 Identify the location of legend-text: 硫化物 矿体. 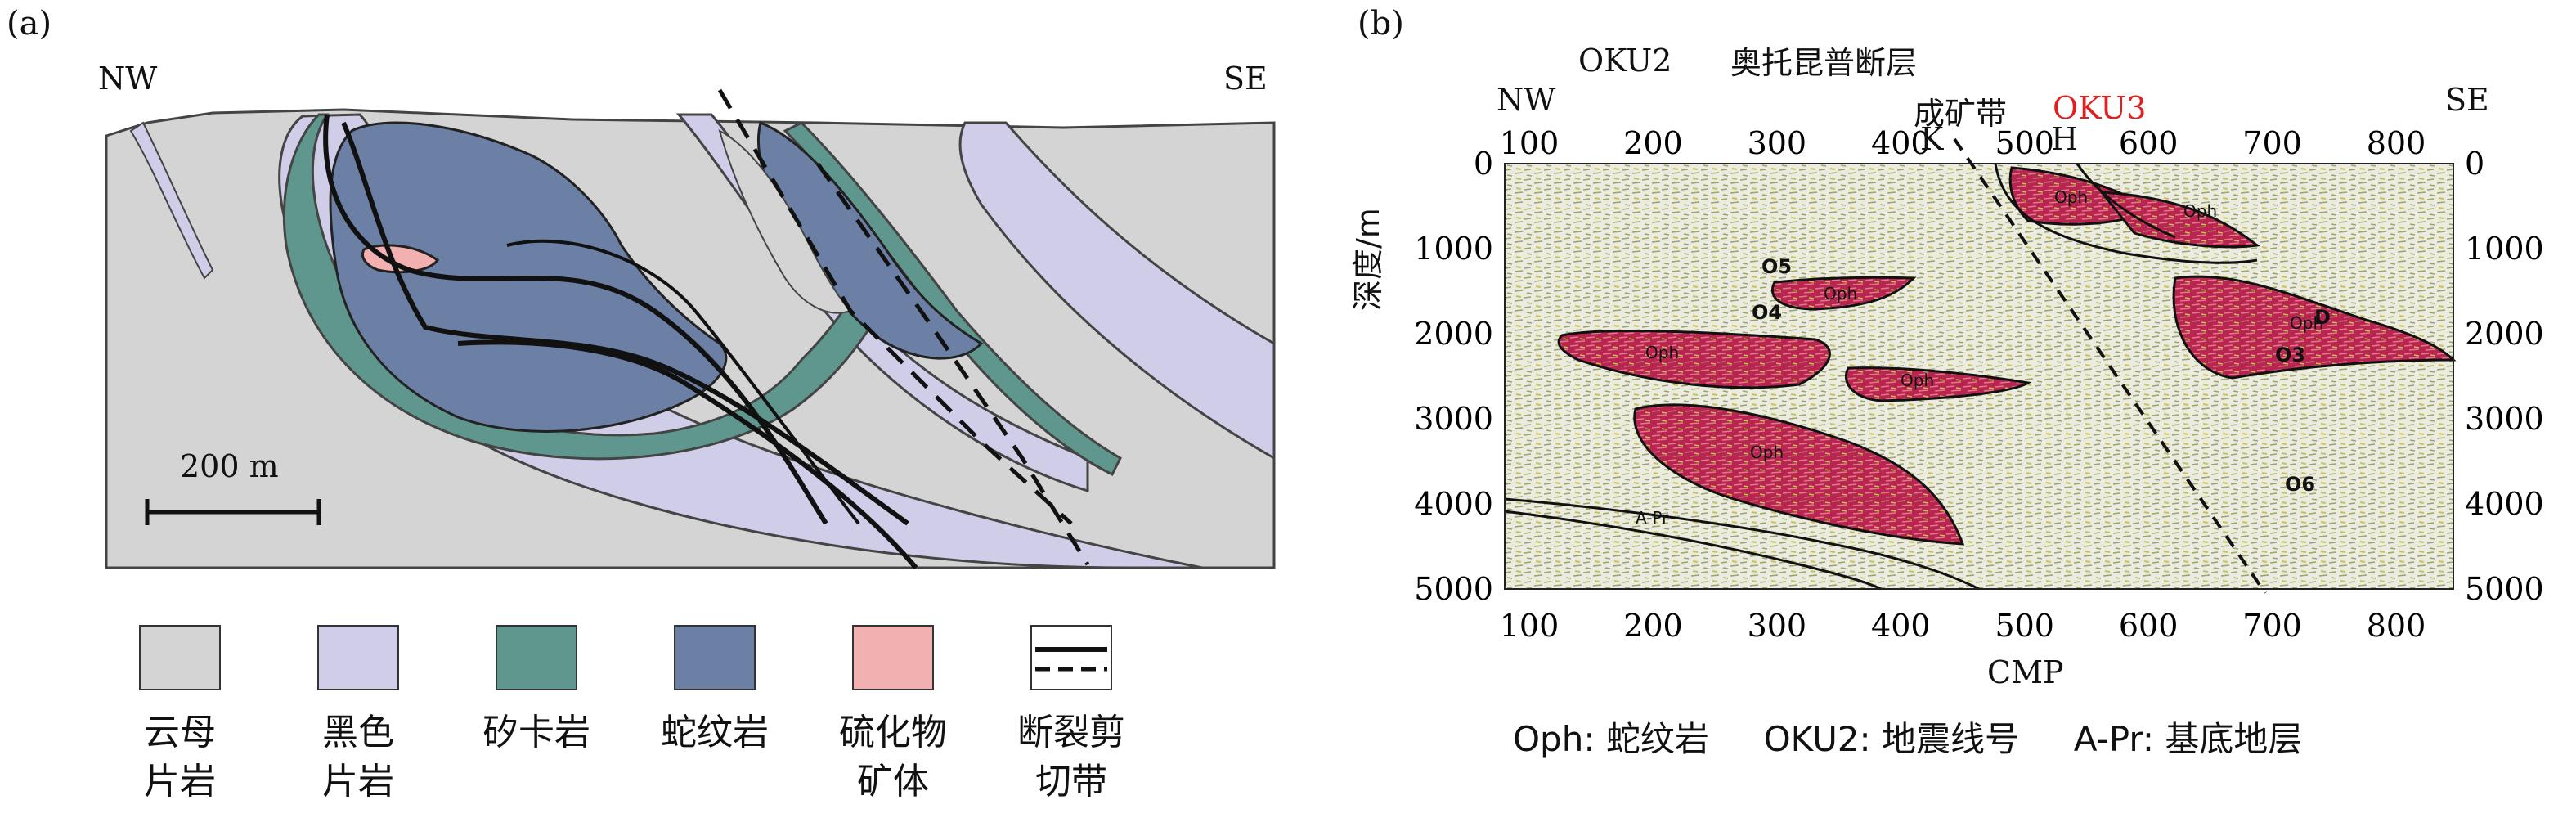
(893, 757).